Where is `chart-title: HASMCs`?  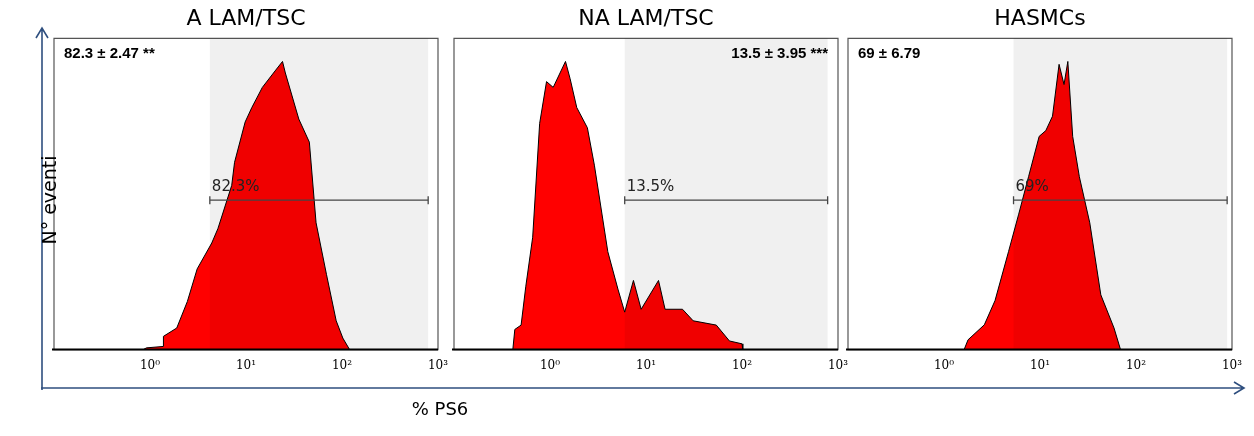
chart-title: HASMCs is located at coordinates (1040, 17).